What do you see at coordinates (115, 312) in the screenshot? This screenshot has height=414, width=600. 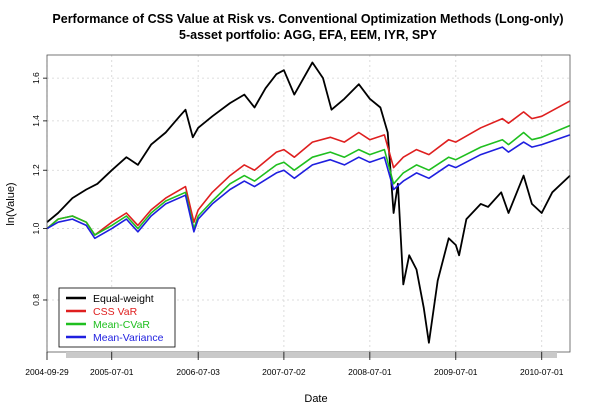 I see `legend-label: CSS VaR` at bounding box center [115, 312].